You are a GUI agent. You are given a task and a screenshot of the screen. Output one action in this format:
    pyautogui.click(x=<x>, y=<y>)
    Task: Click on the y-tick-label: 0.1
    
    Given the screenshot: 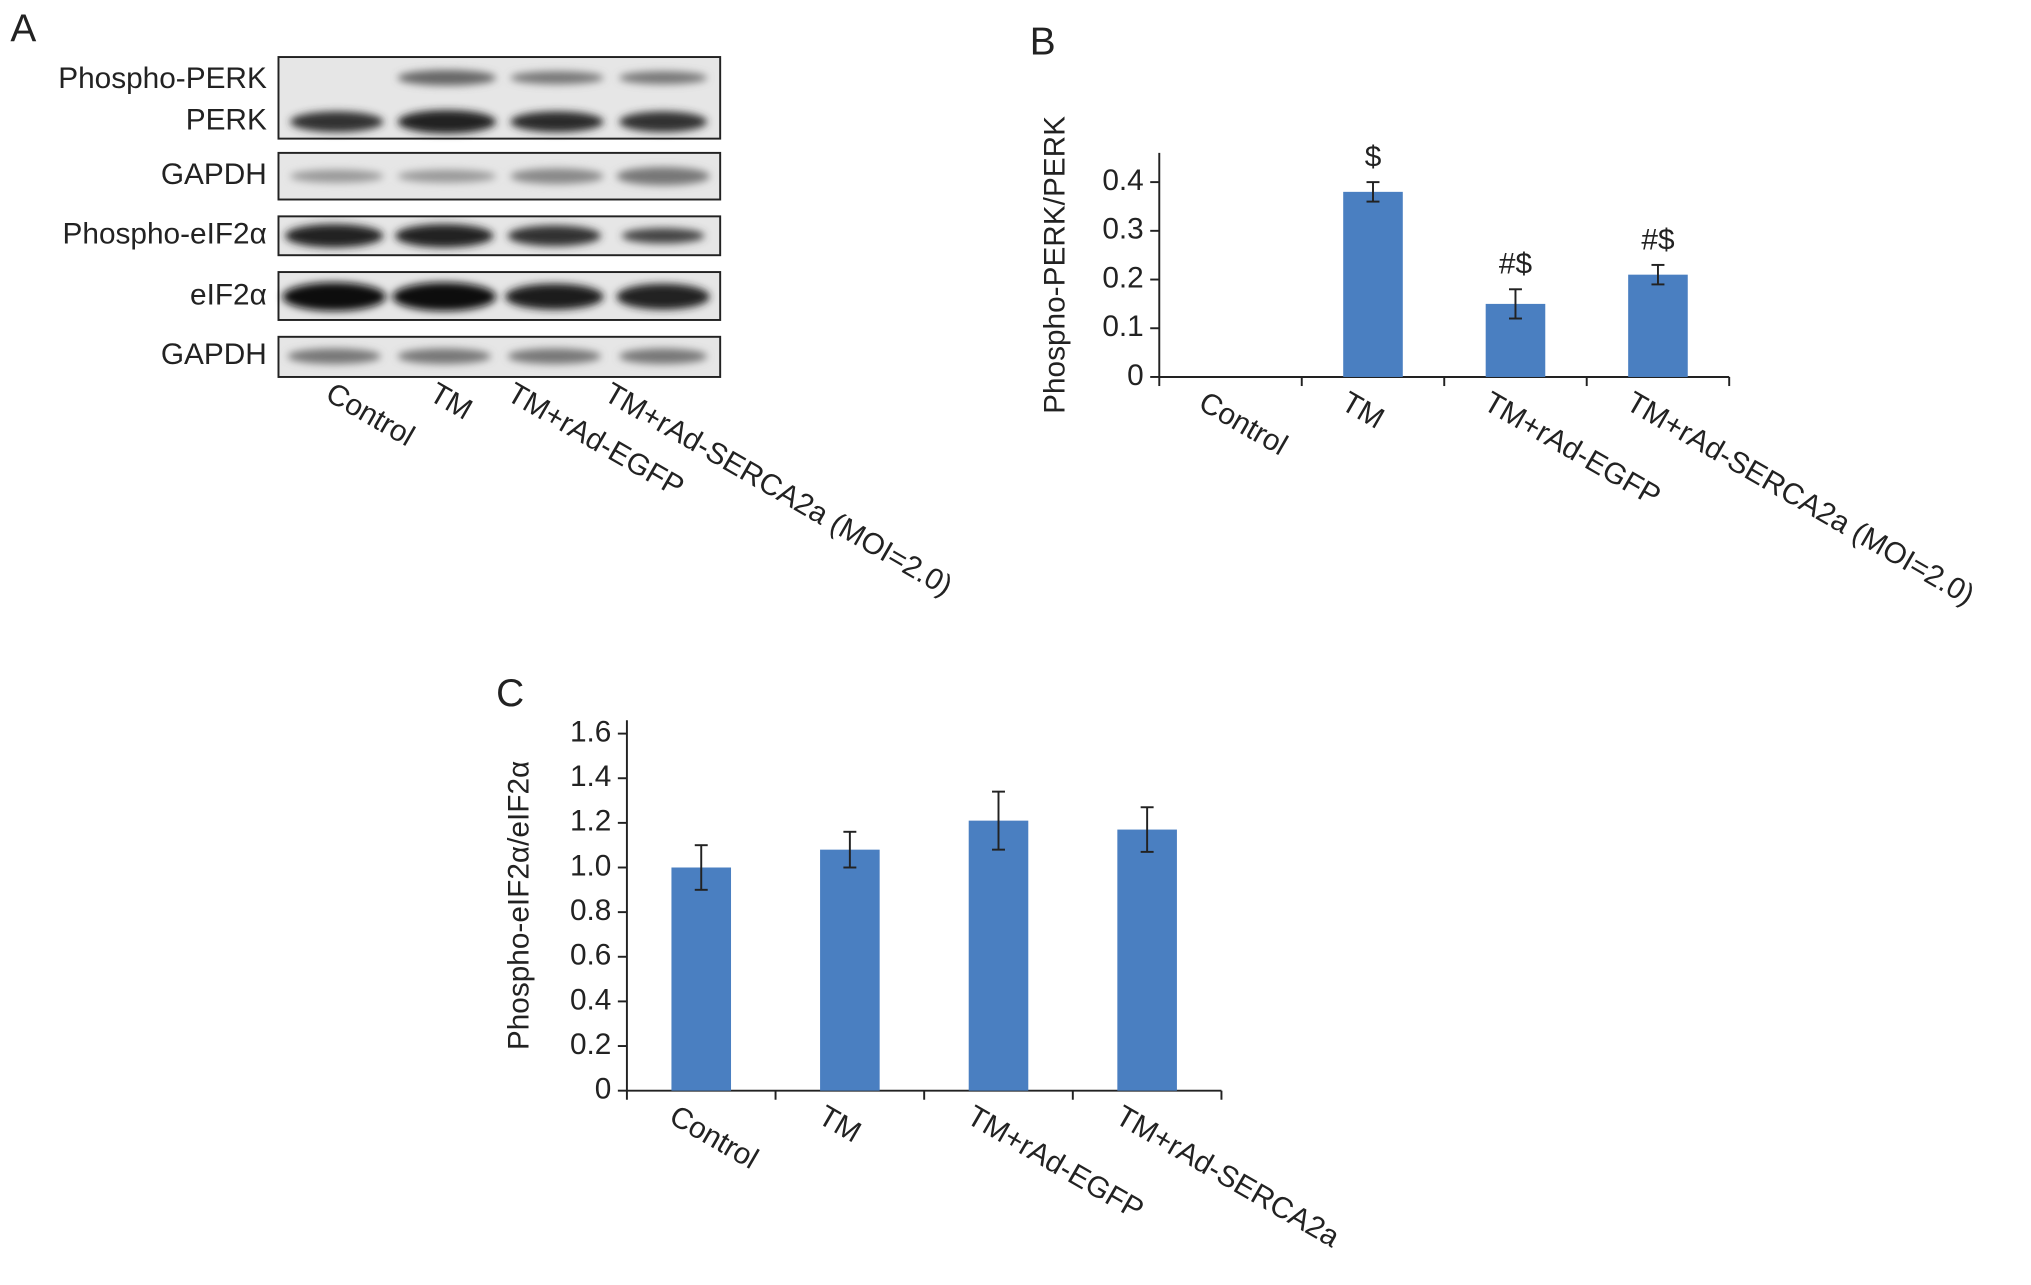 What is the action you would take?
    pyautogui.click(x=1122, y=326)
    